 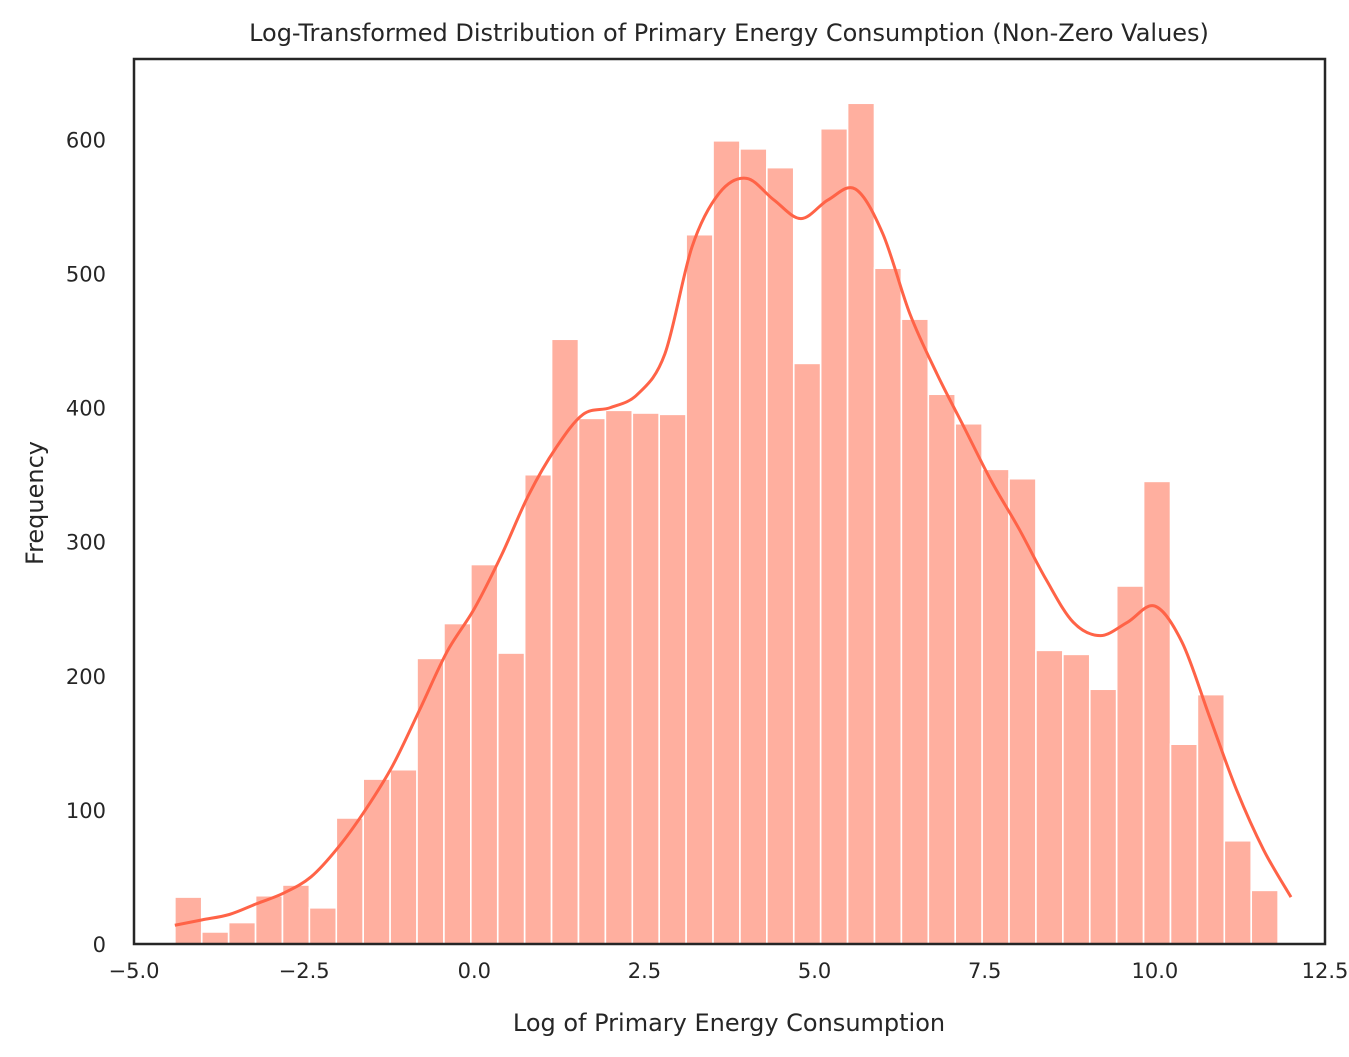 What do you see at coordinates (35, 503) in the screenshot?
I see `y-axis-label: Frequency` at bounding box center [35, 503].